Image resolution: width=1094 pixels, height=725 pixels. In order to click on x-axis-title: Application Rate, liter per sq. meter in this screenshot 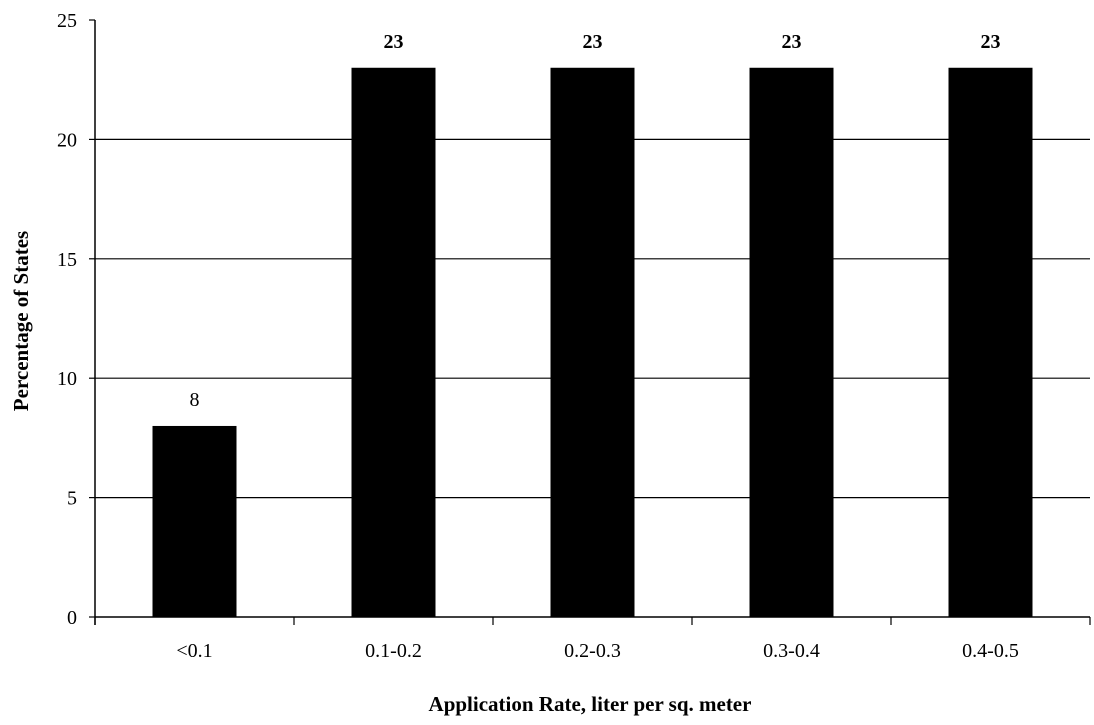, I will do `click(590, 704)`.